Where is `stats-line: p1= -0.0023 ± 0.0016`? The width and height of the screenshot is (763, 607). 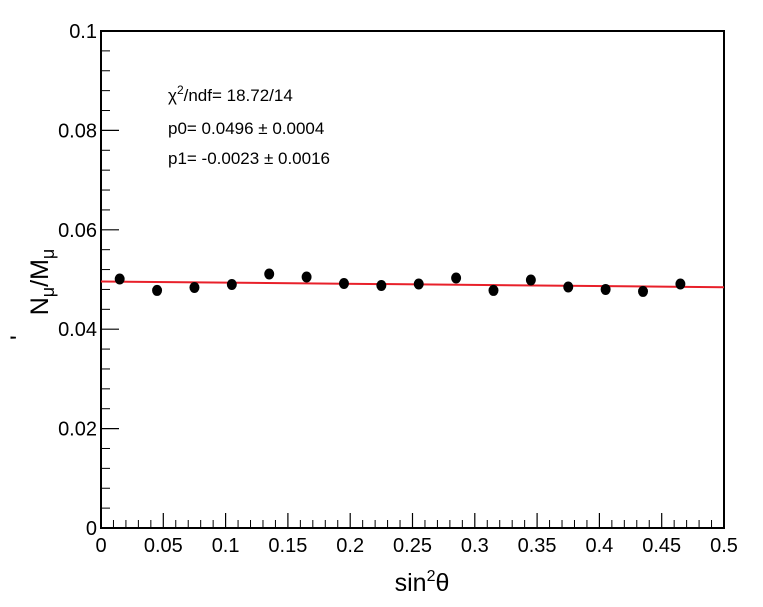
stats-line: p1= -0.0023 ± 0.0016 is located at coordinates (249, 158).